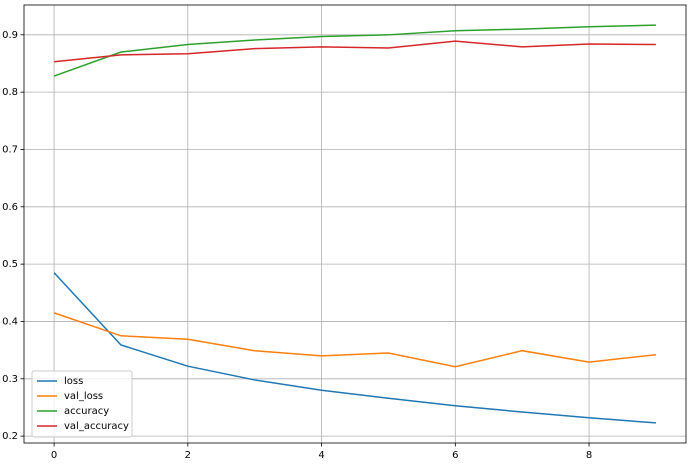 The width and height of the screenshot is (692, 465). I want to click on x-tick-label: 6, so click(455, 455).